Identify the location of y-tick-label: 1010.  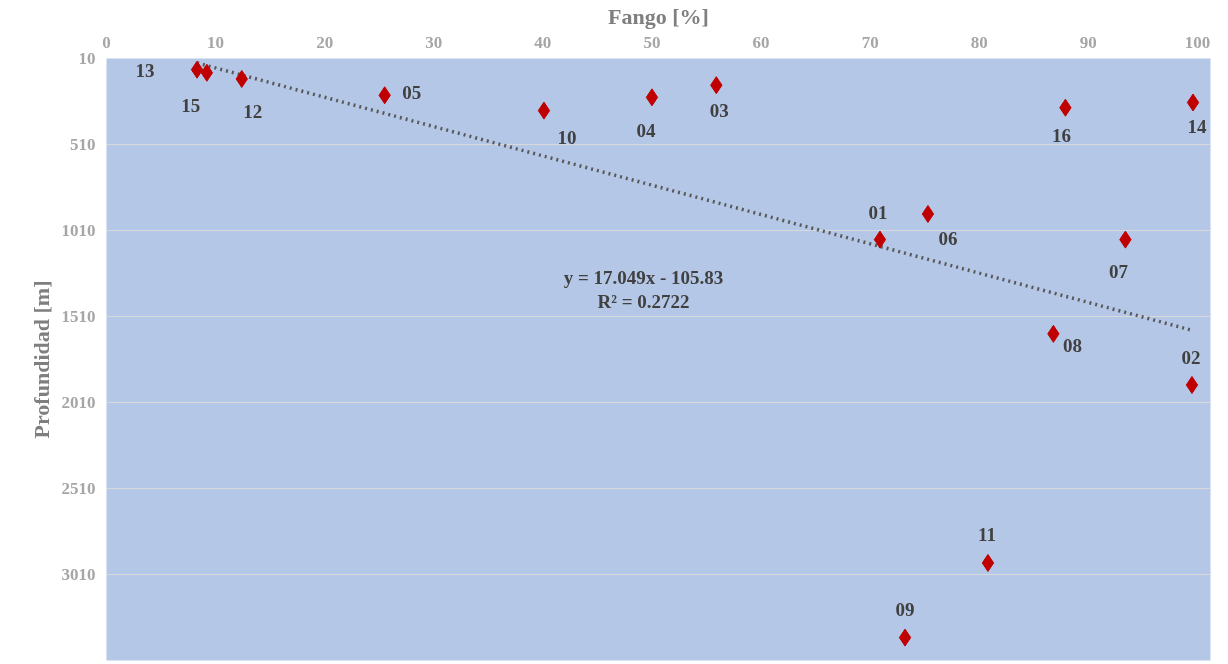
(78, 230).